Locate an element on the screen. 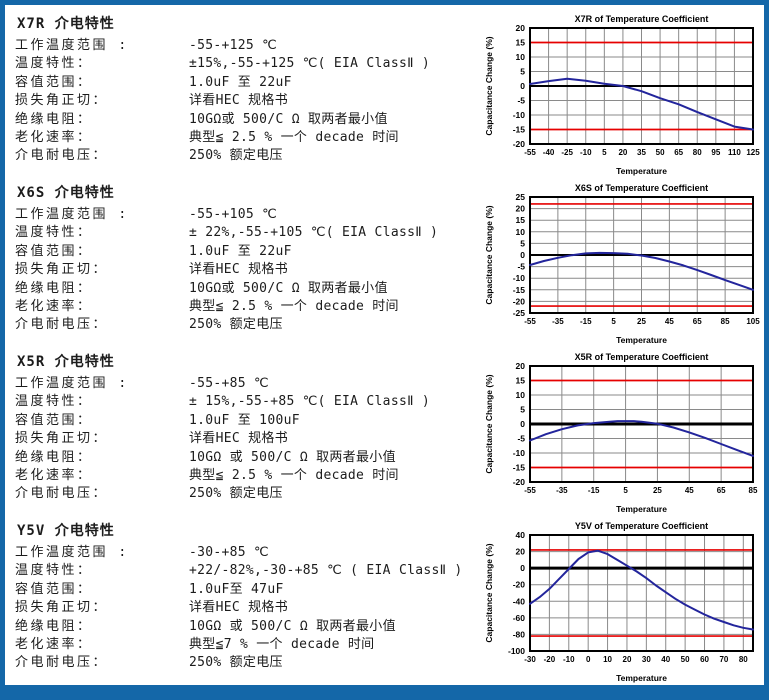  svg-text: 95 is located at coordinates (715, 152).